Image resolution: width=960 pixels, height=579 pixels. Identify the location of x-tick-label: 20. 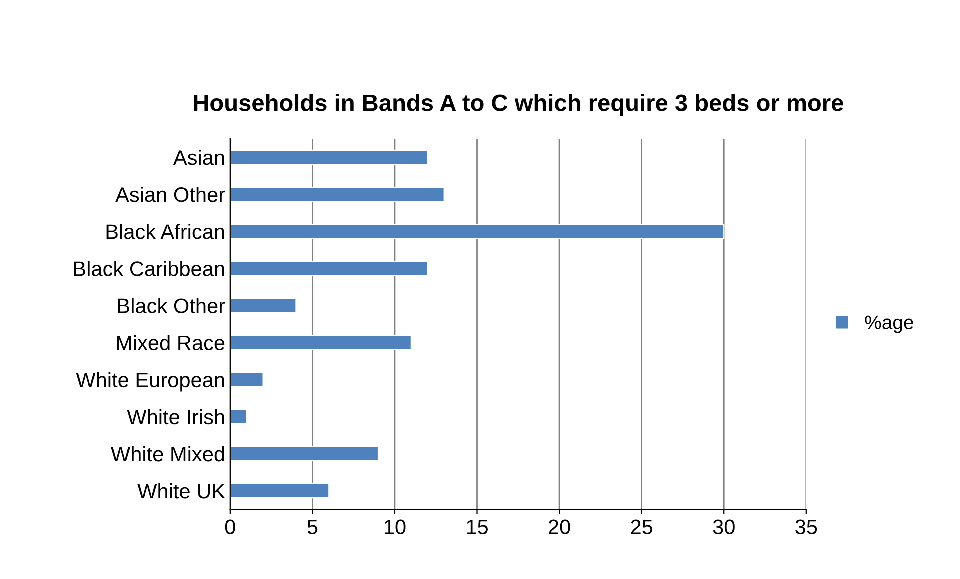
(559, 527).